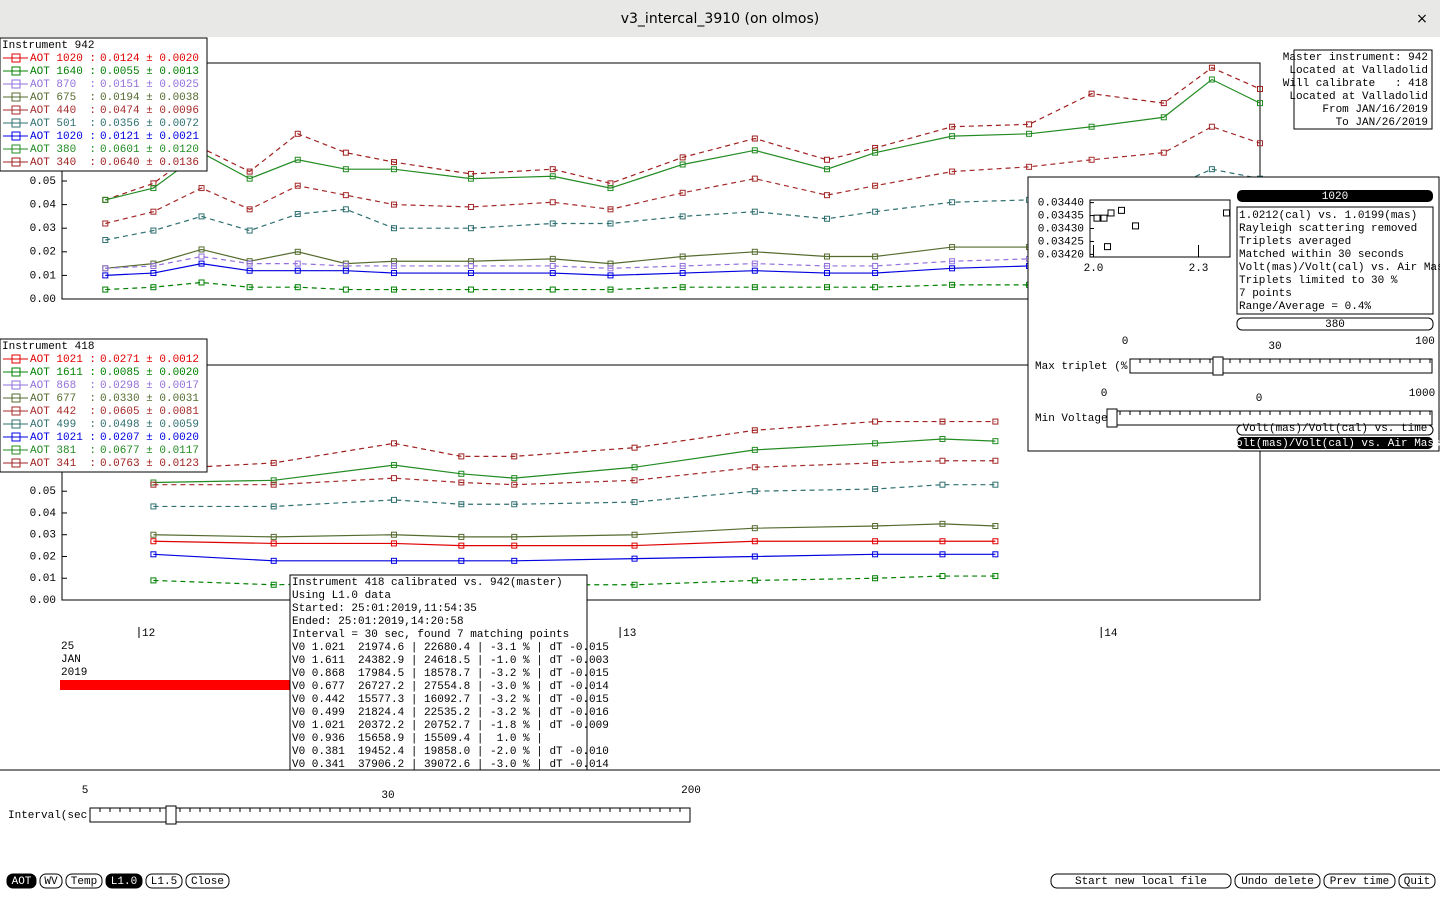  I want to click on mode-label: Volt(mas)/Volt(cal) vs. Air Mass, so click(1334, 444).